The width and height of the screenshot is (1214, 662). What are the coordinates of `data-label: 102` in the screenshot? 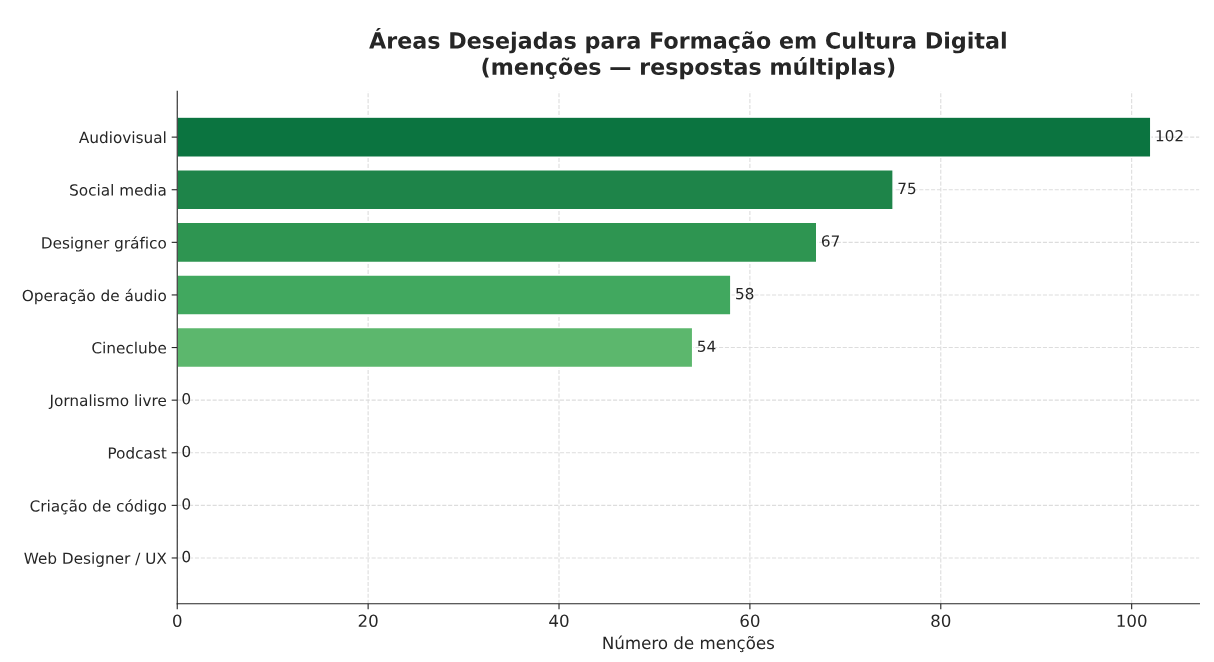 It's located at (1169, 136).